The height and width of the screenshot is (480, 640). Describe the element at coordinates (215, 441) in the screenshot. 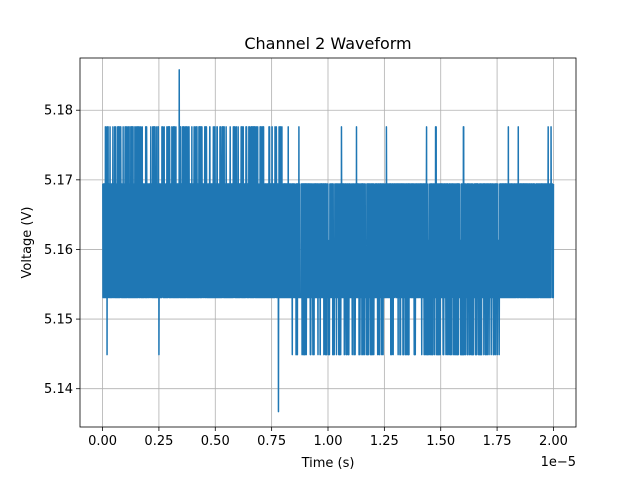

I see `x-tick-label: 0.50` at that location.